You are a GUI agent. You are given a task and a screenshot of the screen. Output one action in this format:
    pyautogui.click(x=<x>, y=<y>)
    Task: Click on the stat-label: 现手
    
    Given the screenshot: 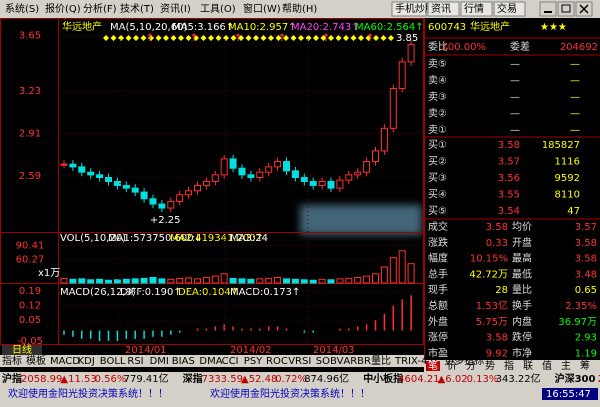 What is the action you would take?
    pyautogui.click(x=438, y=289)
    